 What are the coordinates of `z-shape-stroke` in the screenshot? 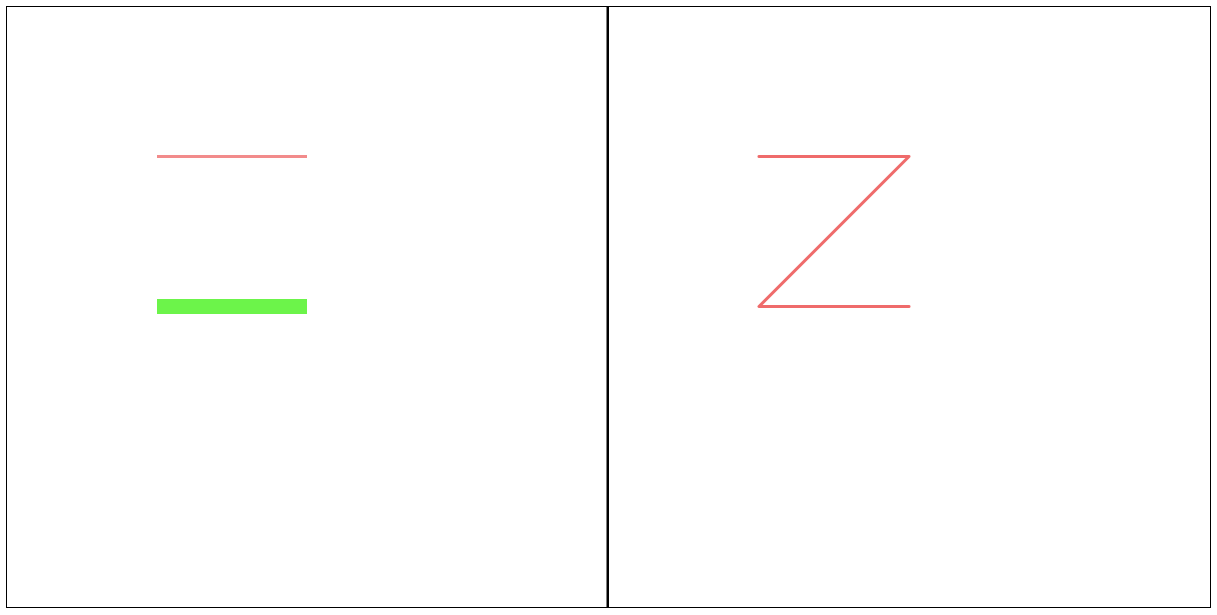 It's located at (834, 231).